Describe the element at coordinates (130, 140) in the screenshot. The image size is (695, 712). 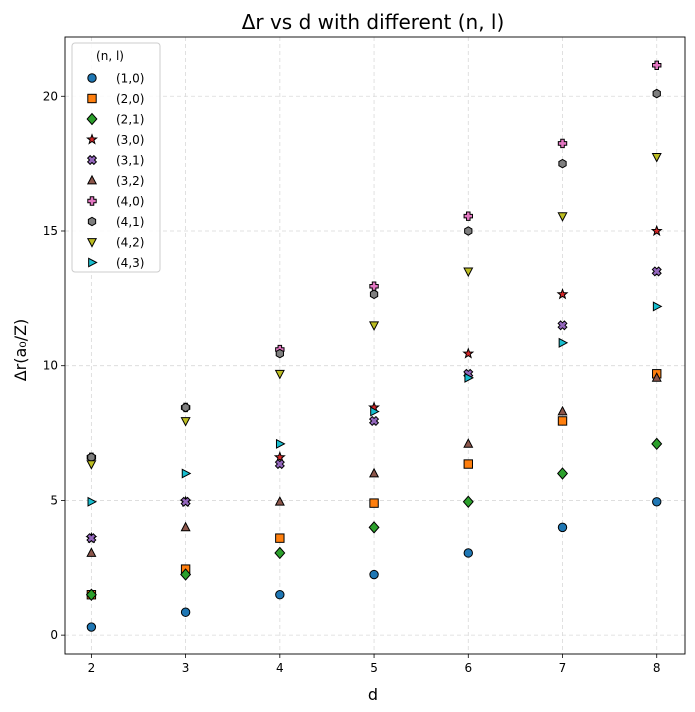
I see `legend-label: (3,0)` at that location.